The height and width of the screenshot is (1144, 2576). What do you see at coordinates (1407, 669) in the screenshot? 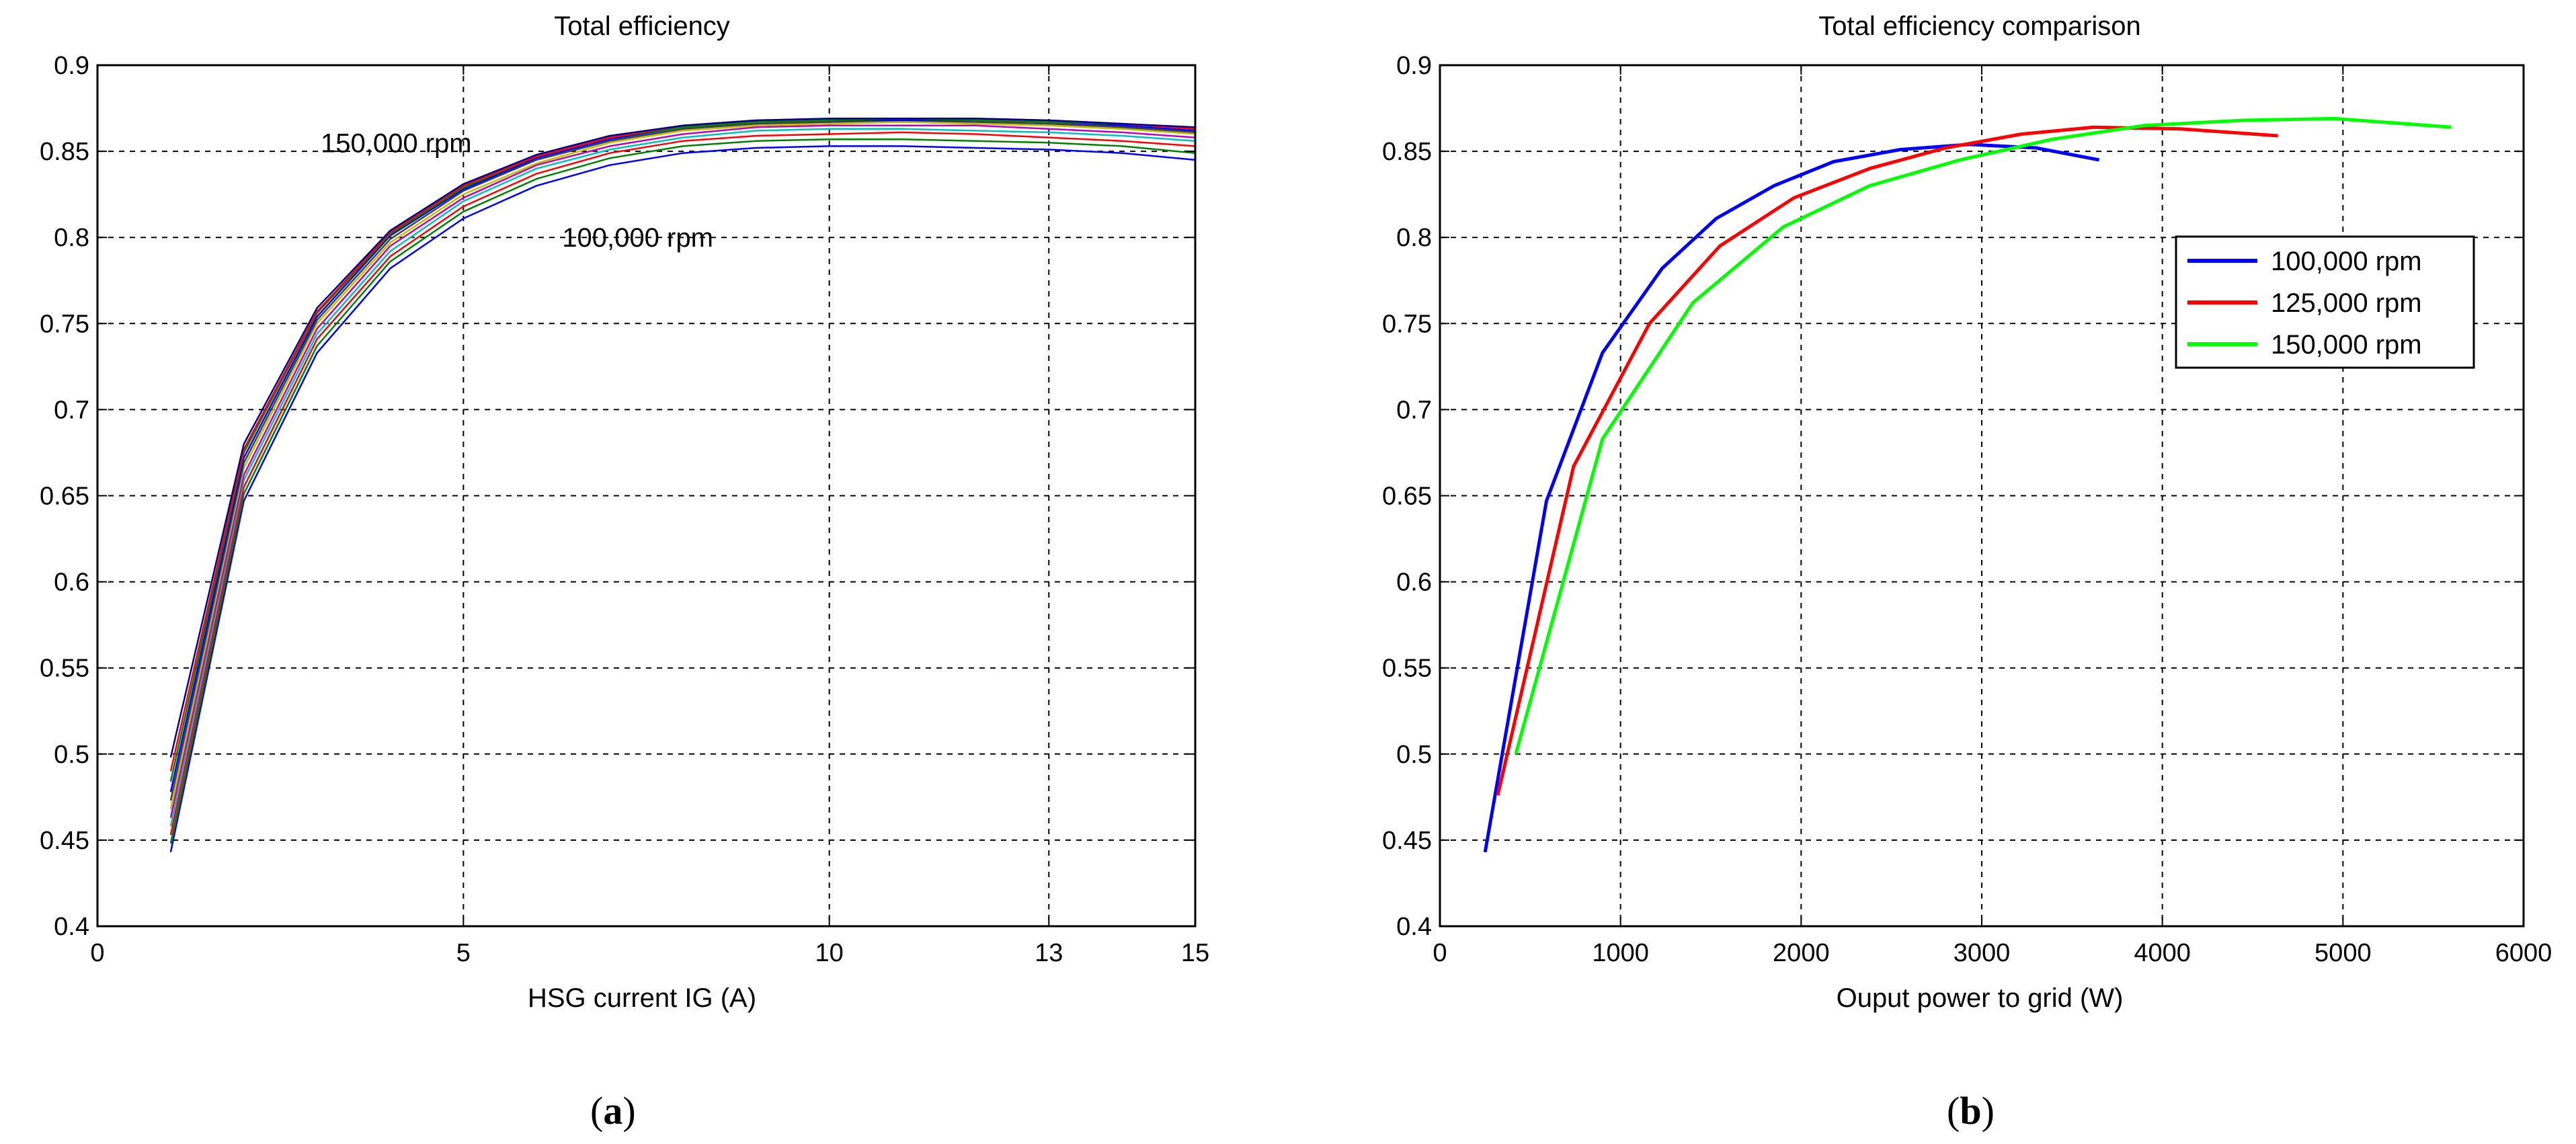
I see `chart-b-y-tick-label: 0.55` at bounding box center [1407, 669].